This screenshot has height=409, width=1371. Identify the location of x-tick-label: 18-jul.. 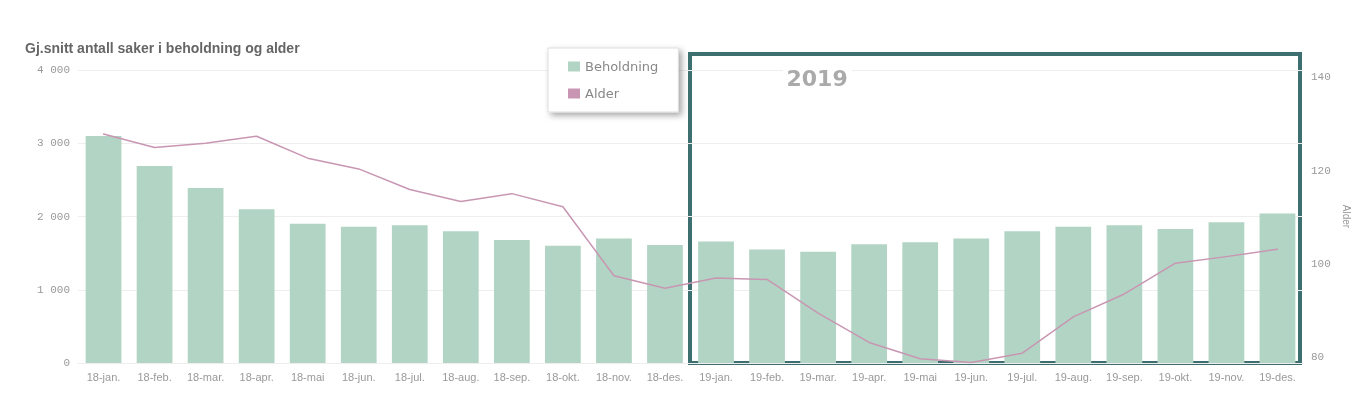
(409, 376).